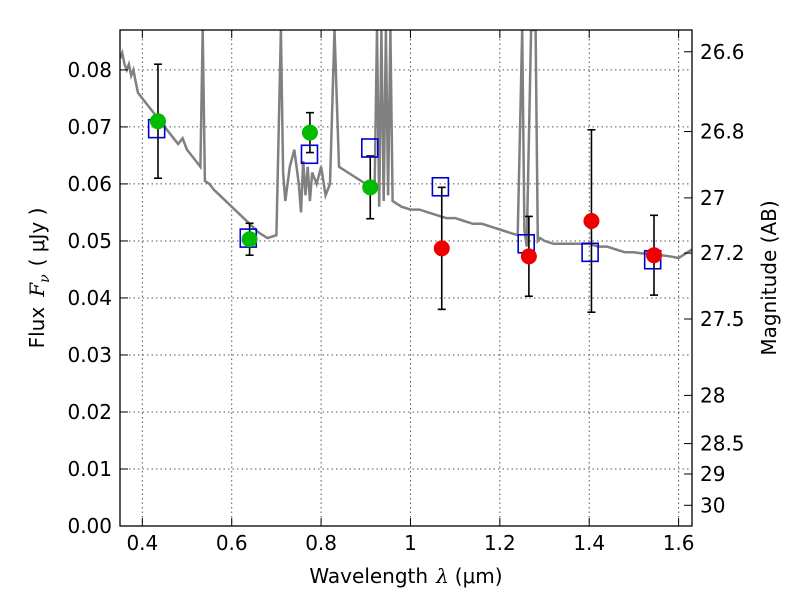  I want to click on y2-tick-label: 29, so click(712, 474).